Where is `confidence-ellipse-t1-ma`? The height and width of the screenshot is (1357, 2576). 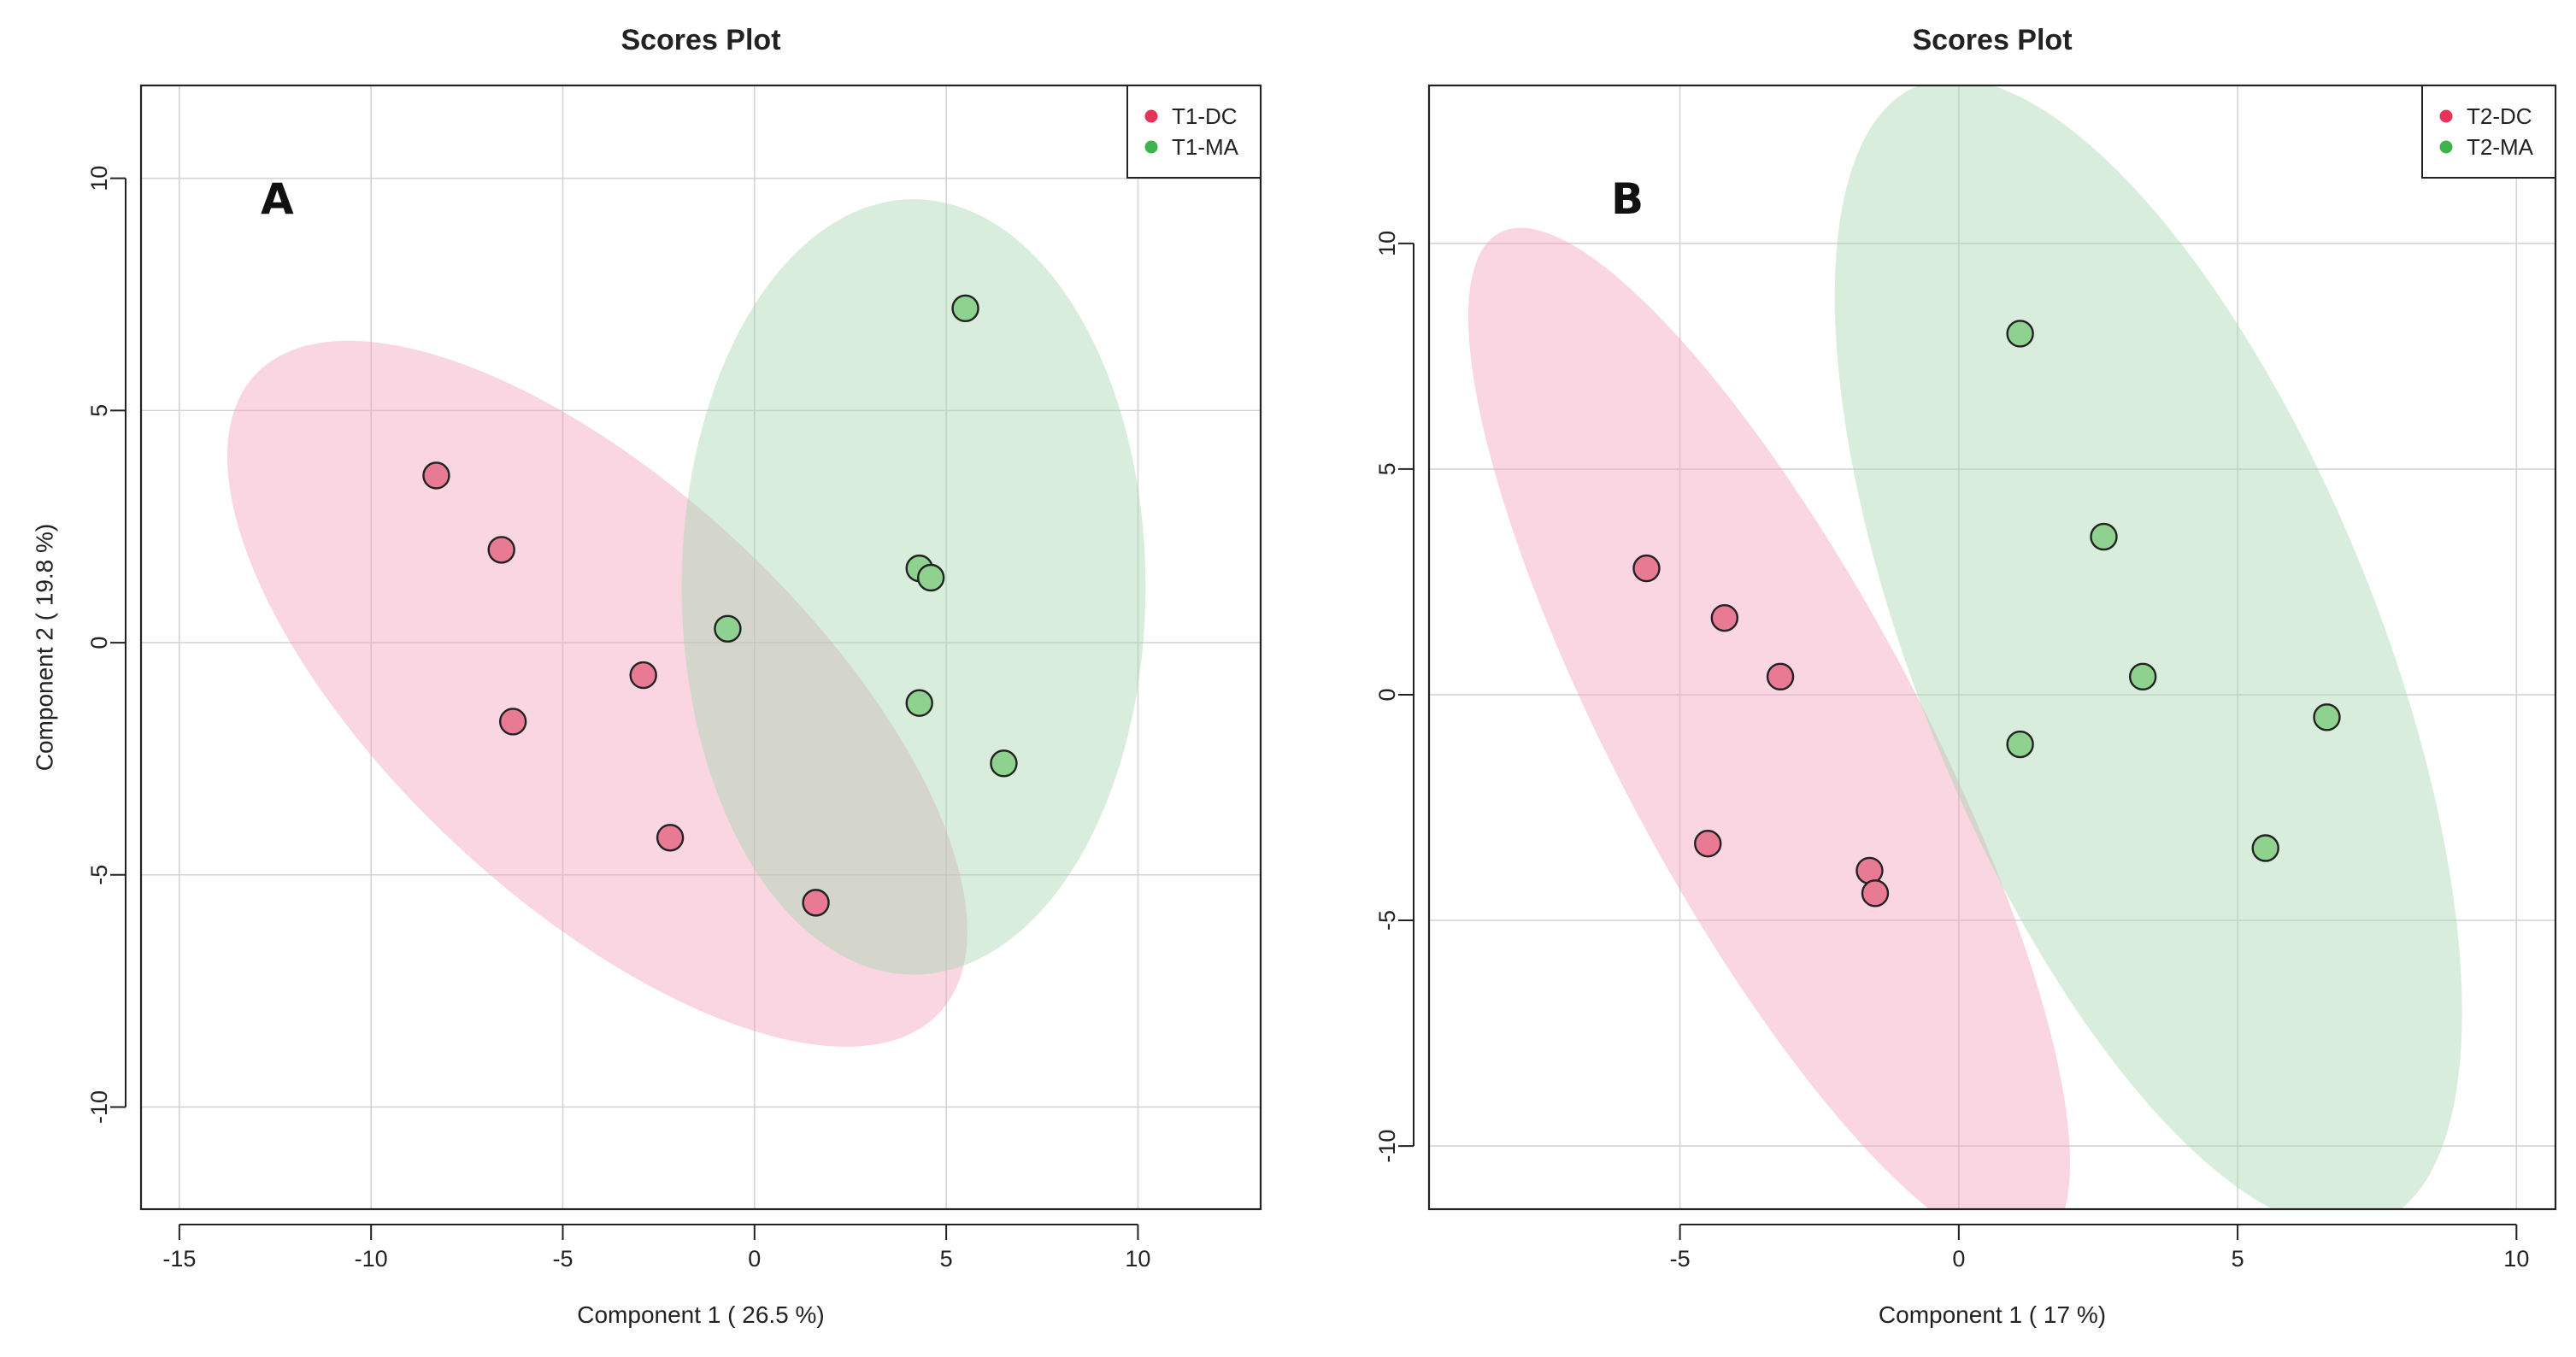 confidence-ellipse-t1-ma is located at coordinates (913, 587).